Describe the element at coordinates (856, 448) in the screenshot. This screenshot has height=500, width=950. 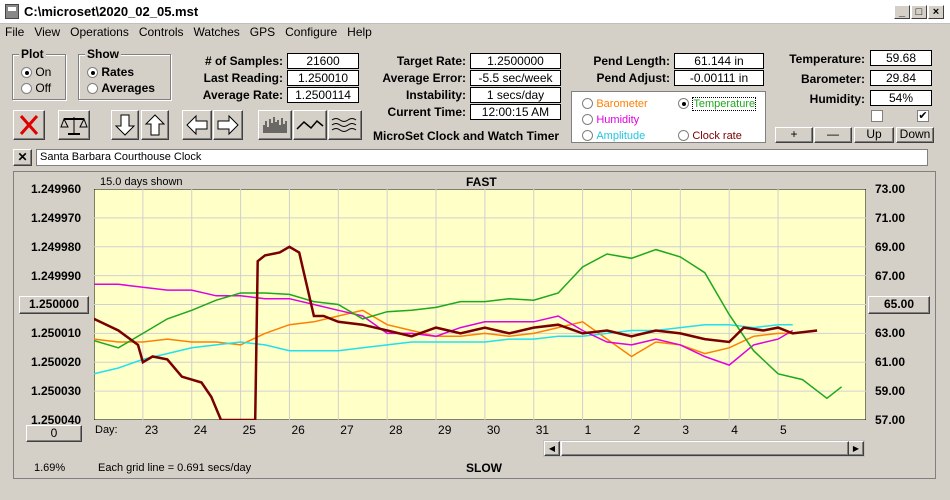
I see `scroll-right-button: ▶` at that location.